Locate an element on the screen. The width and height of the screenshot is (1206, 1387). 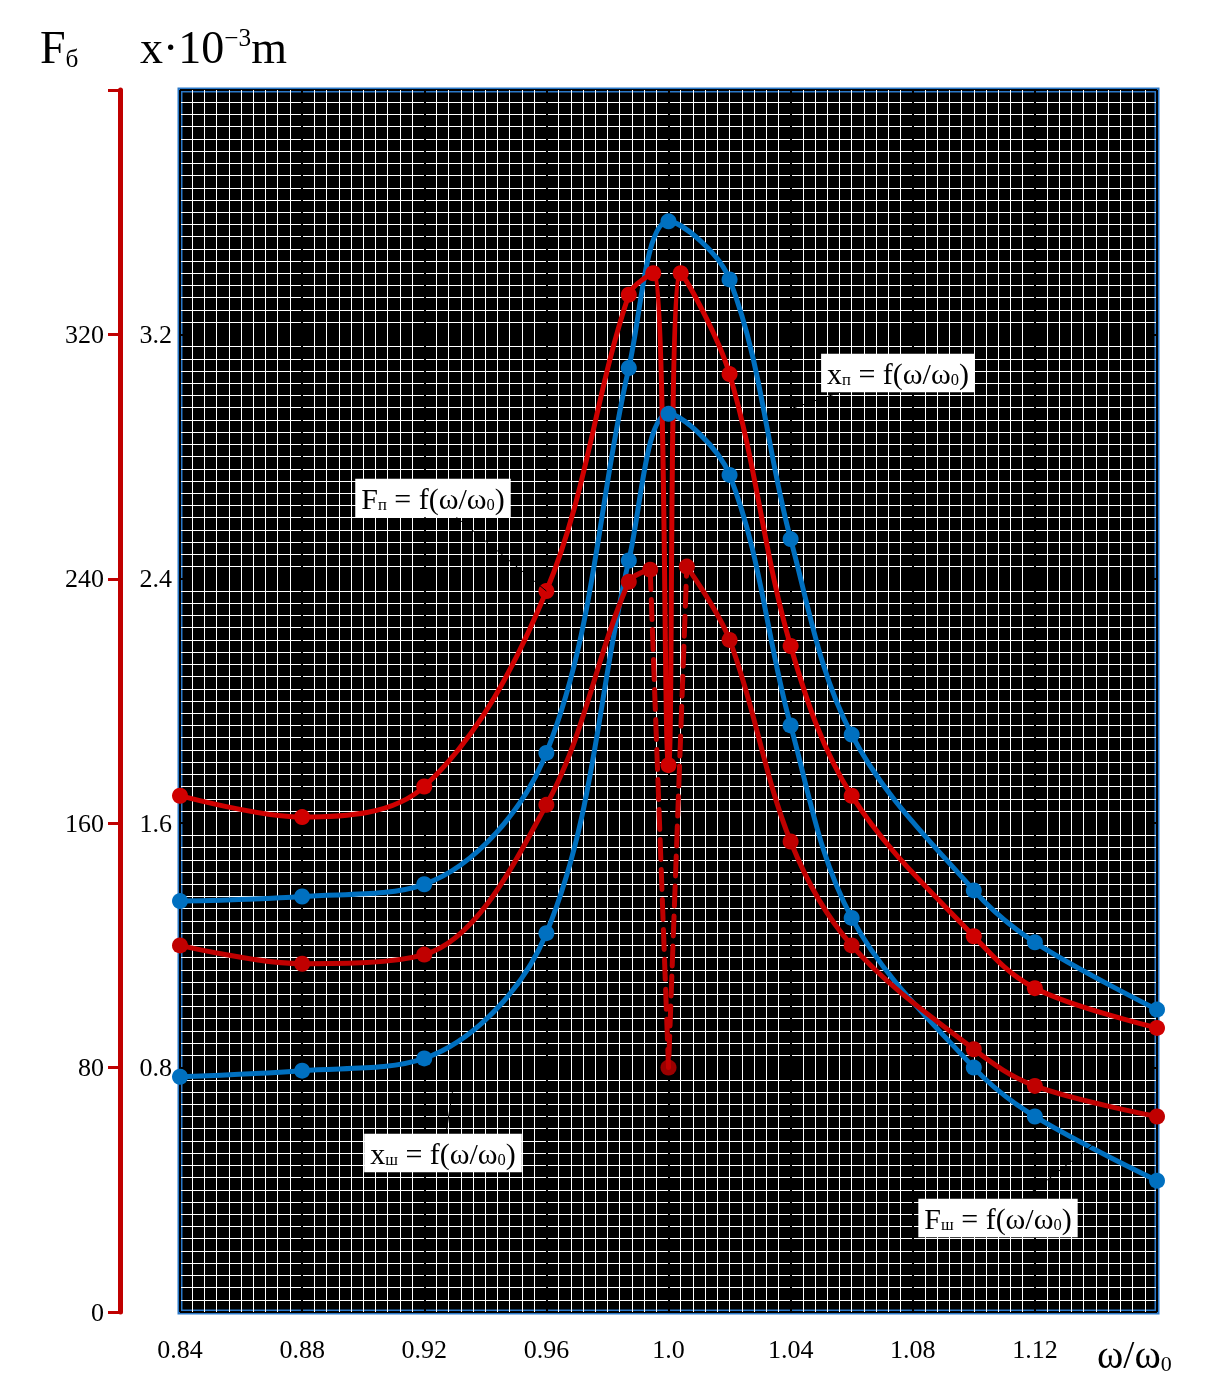
y-axis-title: Fб is located at coordinates (59, 47).